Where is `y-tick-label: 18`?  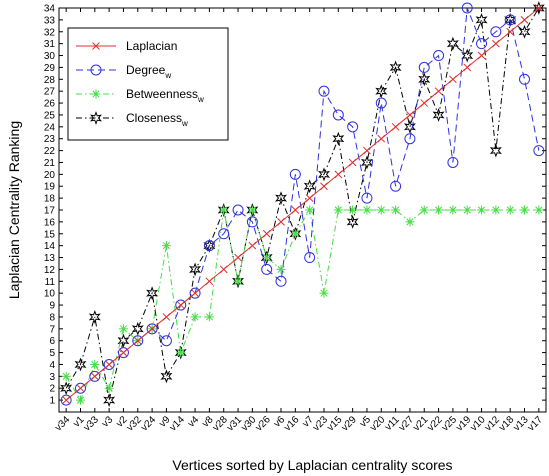
y-tick-label: 18 is located at coordinates (50, 199).